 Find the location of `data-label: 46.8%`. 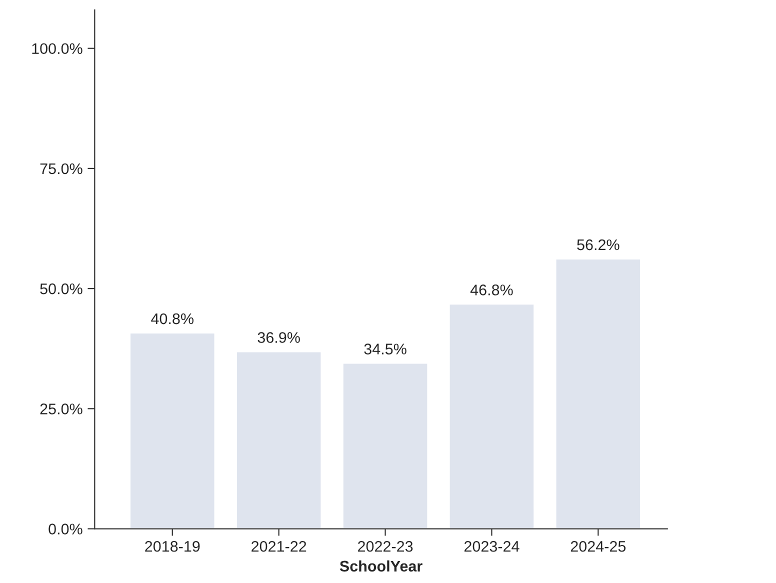

data-label: 46.8% is located at coordinates (491, 290).